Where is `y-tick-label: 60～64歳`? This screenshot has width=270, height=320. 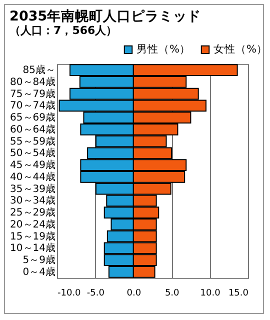 y-tick-label: 60～64歳 is located at coordinates (33, 129).